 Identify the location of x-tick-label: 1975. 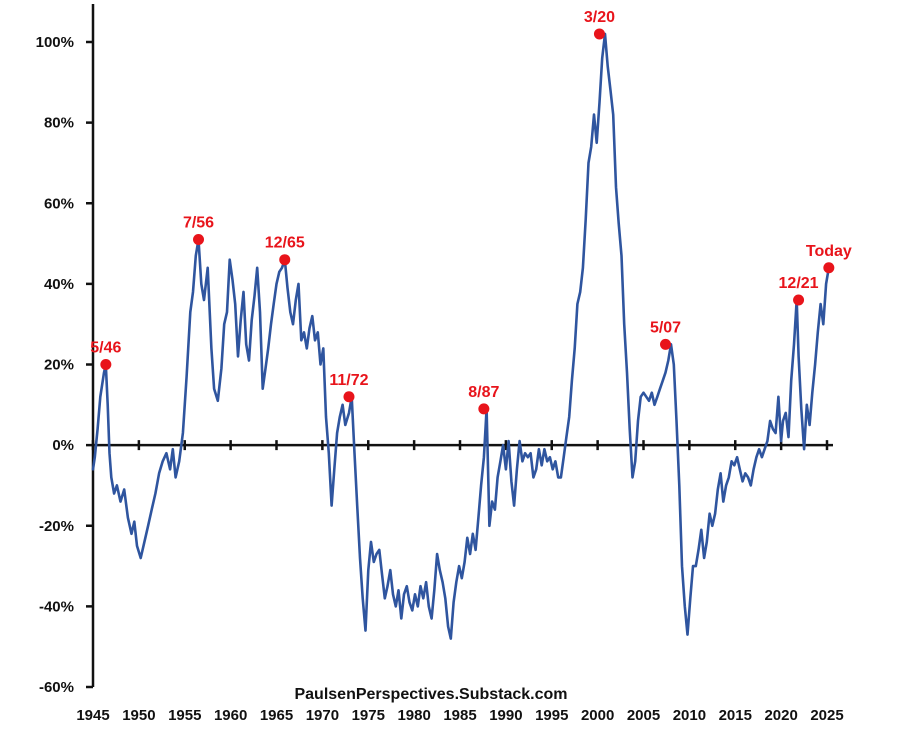
(368, 715).